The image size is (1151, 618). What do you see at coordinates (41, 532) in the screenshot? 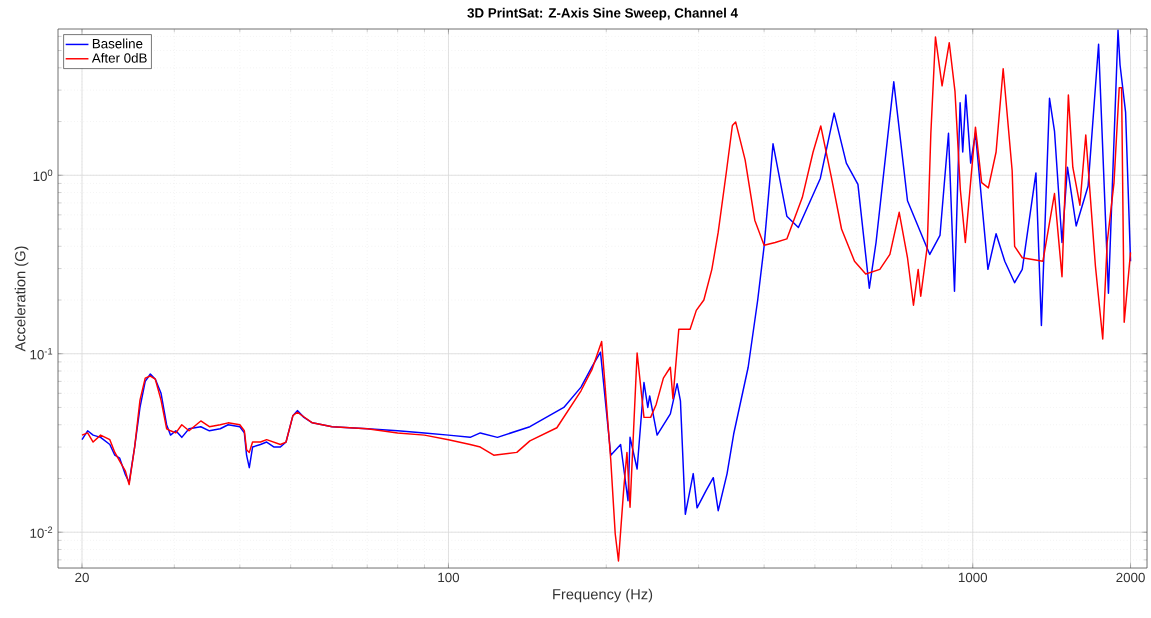
I see `y-tick-label: 10$^{-2}$` at bounding box center [41, 532].